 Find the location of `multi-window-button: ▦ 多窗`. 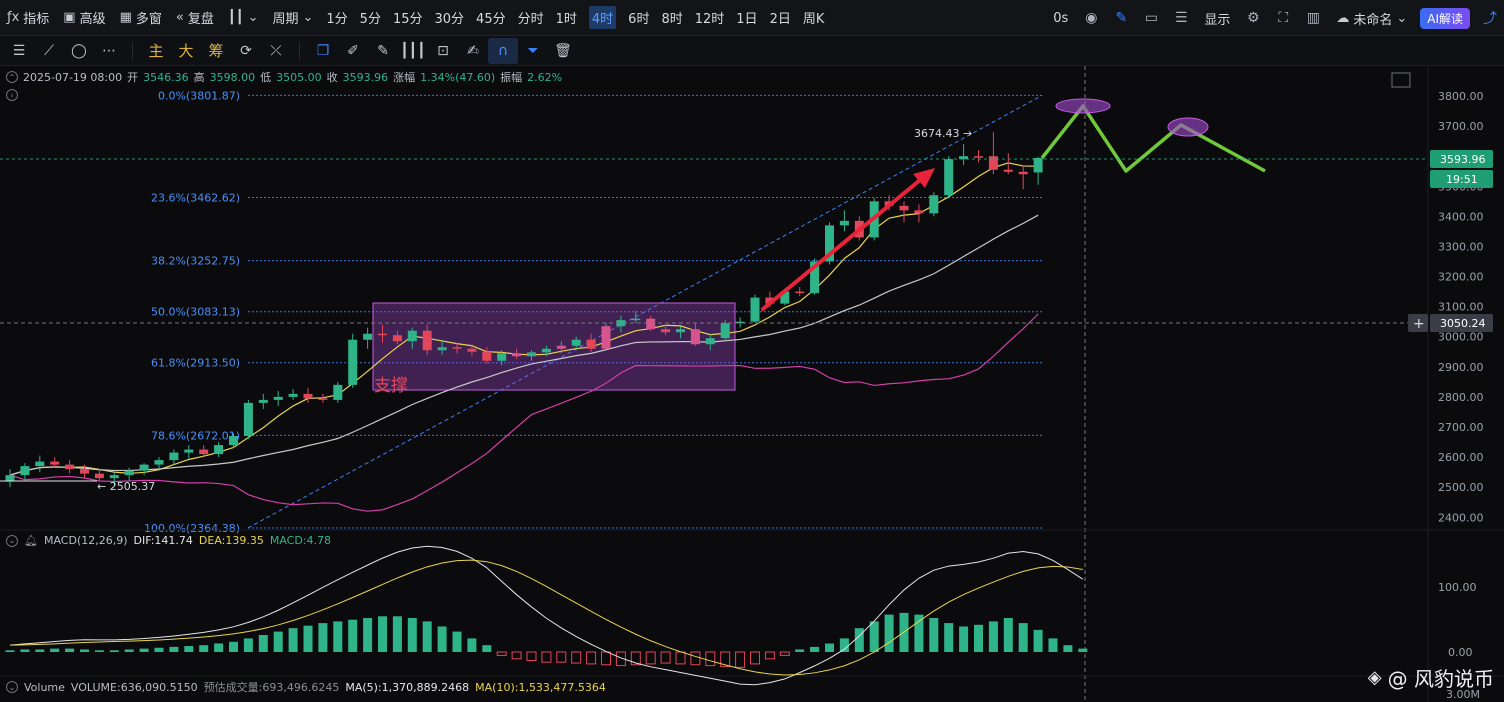

multi-window-button: ▦ 多窗 is located at coordinates (140, 18).